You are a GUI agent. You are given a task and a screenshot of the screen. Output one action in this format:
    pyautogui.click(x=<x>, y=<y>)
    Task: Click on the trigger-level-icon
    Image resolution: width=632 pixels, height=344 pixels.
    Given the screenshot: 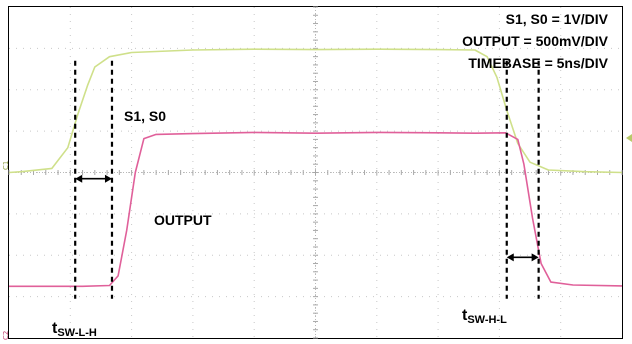 What is the action you would take?
    pyautogui.click(x=629, y=138)
    